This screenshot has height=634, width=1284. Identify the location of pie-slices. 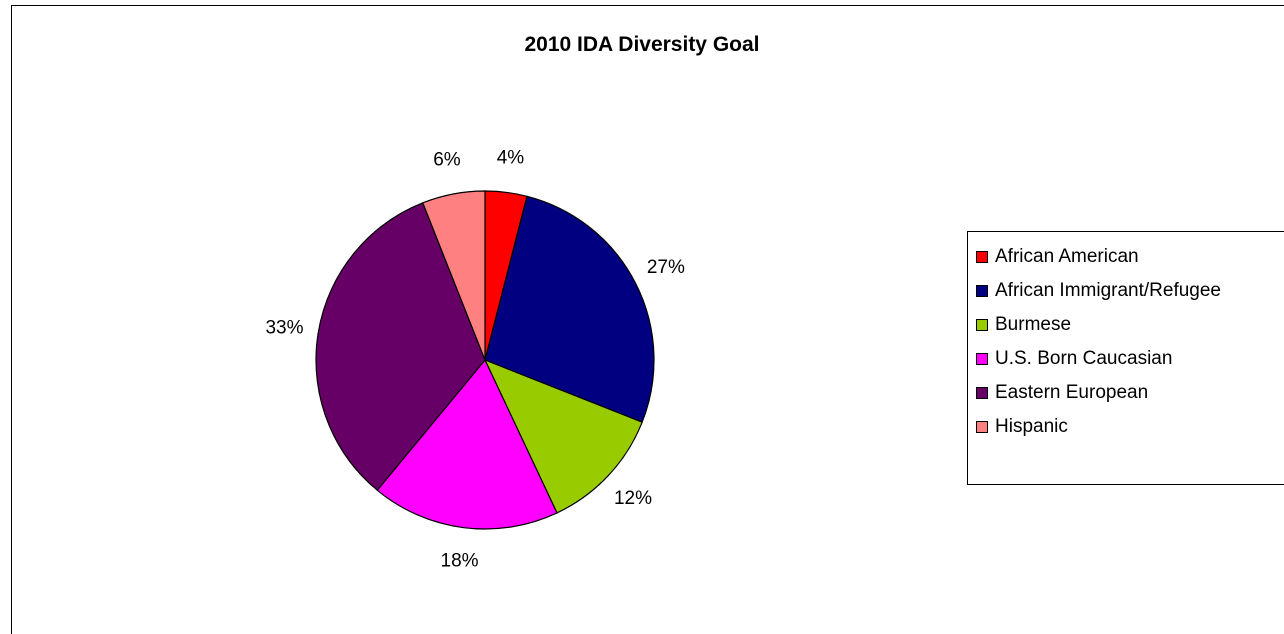
(485, 360).